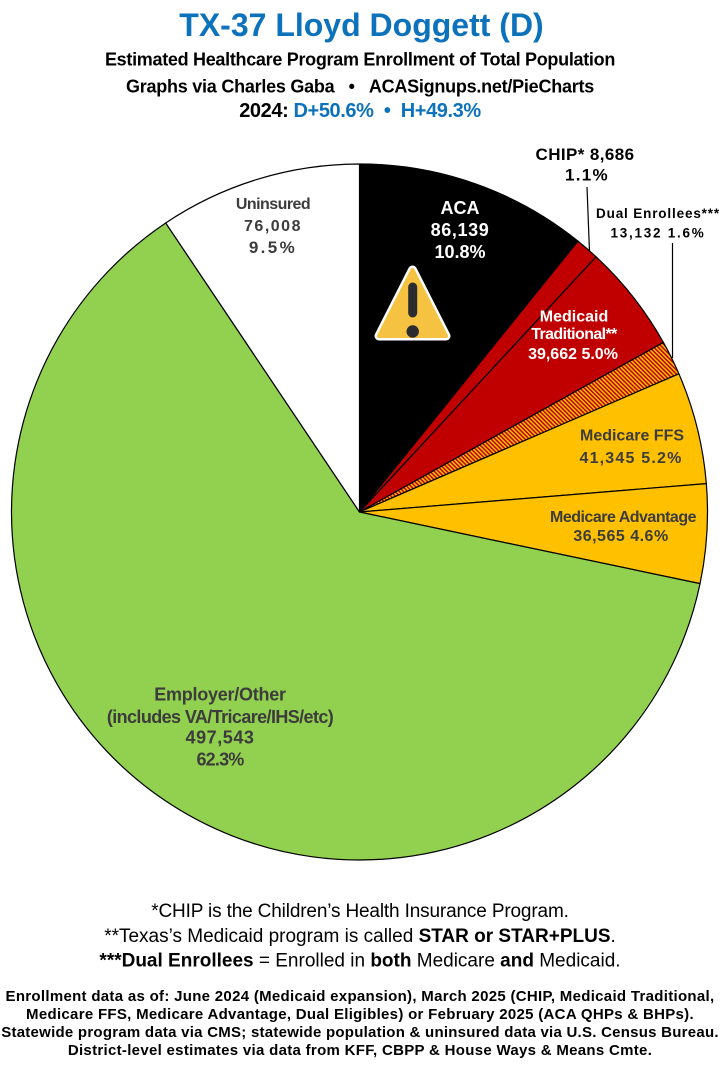 The height and width of the screenshot is (1070, 720). What do you see at coordinates (574, 316) in the screenshot?
I see `svg-text: Medicaid` at bounding box center [574, 316].